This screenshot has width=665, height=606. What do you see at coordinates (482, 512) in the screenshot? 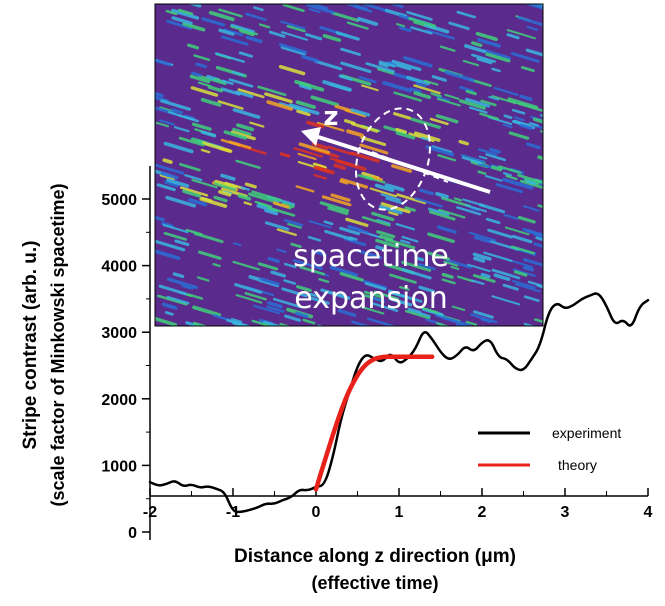
I see `x-tick-label: 2` at bounding box center [482, 512].